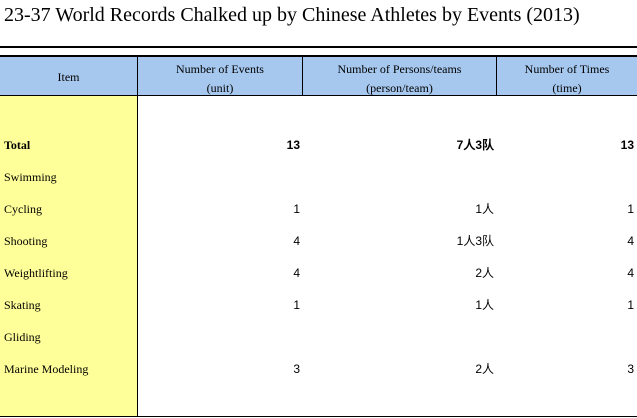 This screenshot has height=418, width=637. I want to click on header-persons-label: Number of Persons/teams, so click(399, 69).